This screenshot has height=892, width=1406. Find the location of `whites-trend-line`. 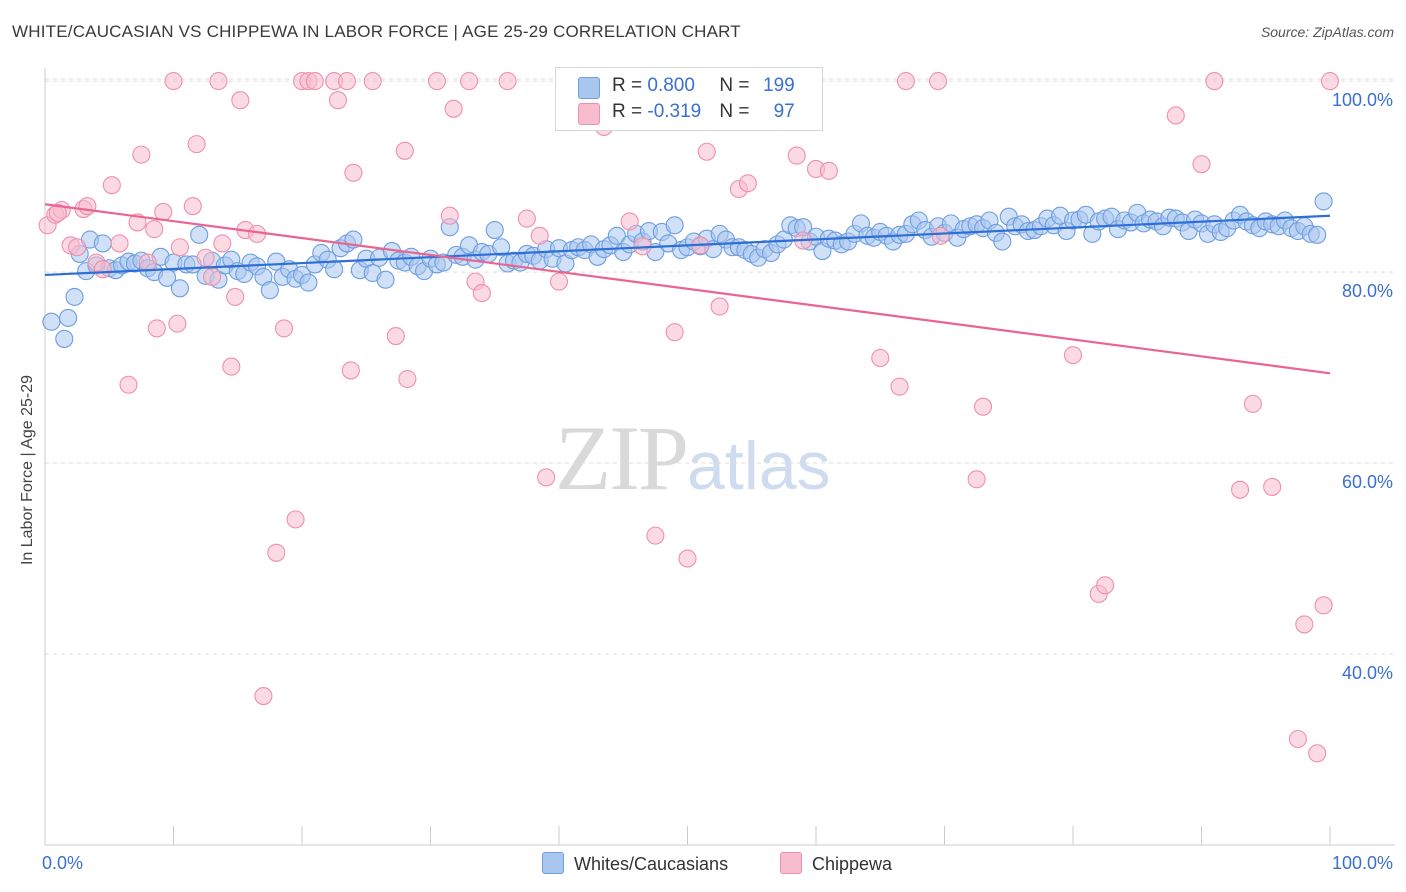

whites-trend-line is located at coordinates (687, 245).